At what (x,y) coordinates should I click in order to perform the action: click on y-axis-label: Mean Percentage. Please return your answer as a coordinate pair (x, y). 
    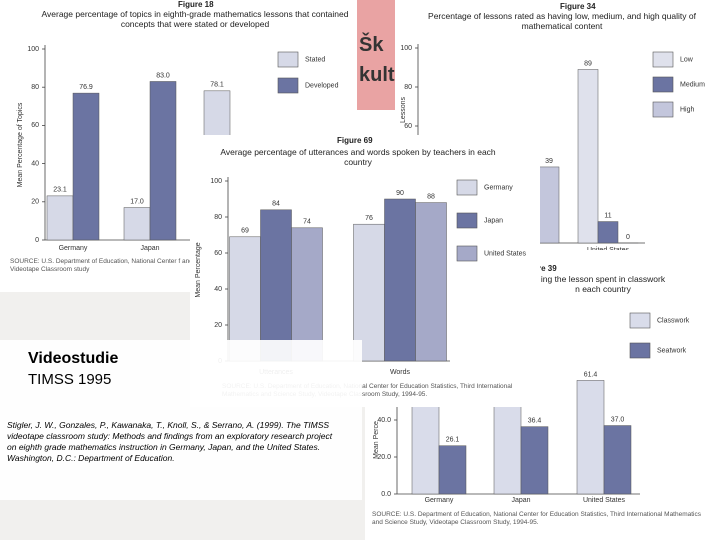
    Looking at the image, I should click on (198, 269).